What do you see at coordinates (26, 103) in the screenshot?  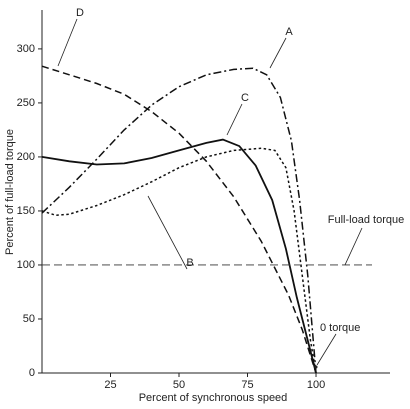 I see `y-tick-label: 250` at bounding box center [26, 103].